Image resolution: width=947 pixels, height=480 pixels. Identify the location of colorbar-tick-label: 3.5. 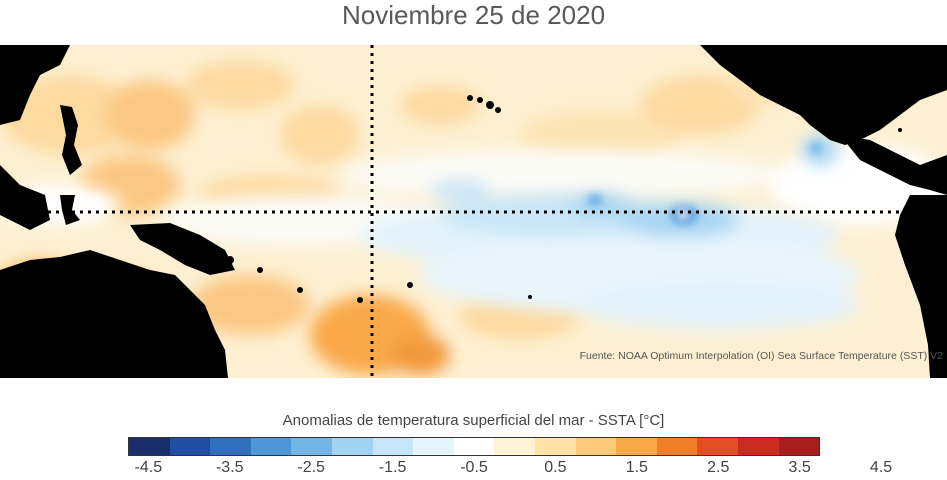
(799, 467).